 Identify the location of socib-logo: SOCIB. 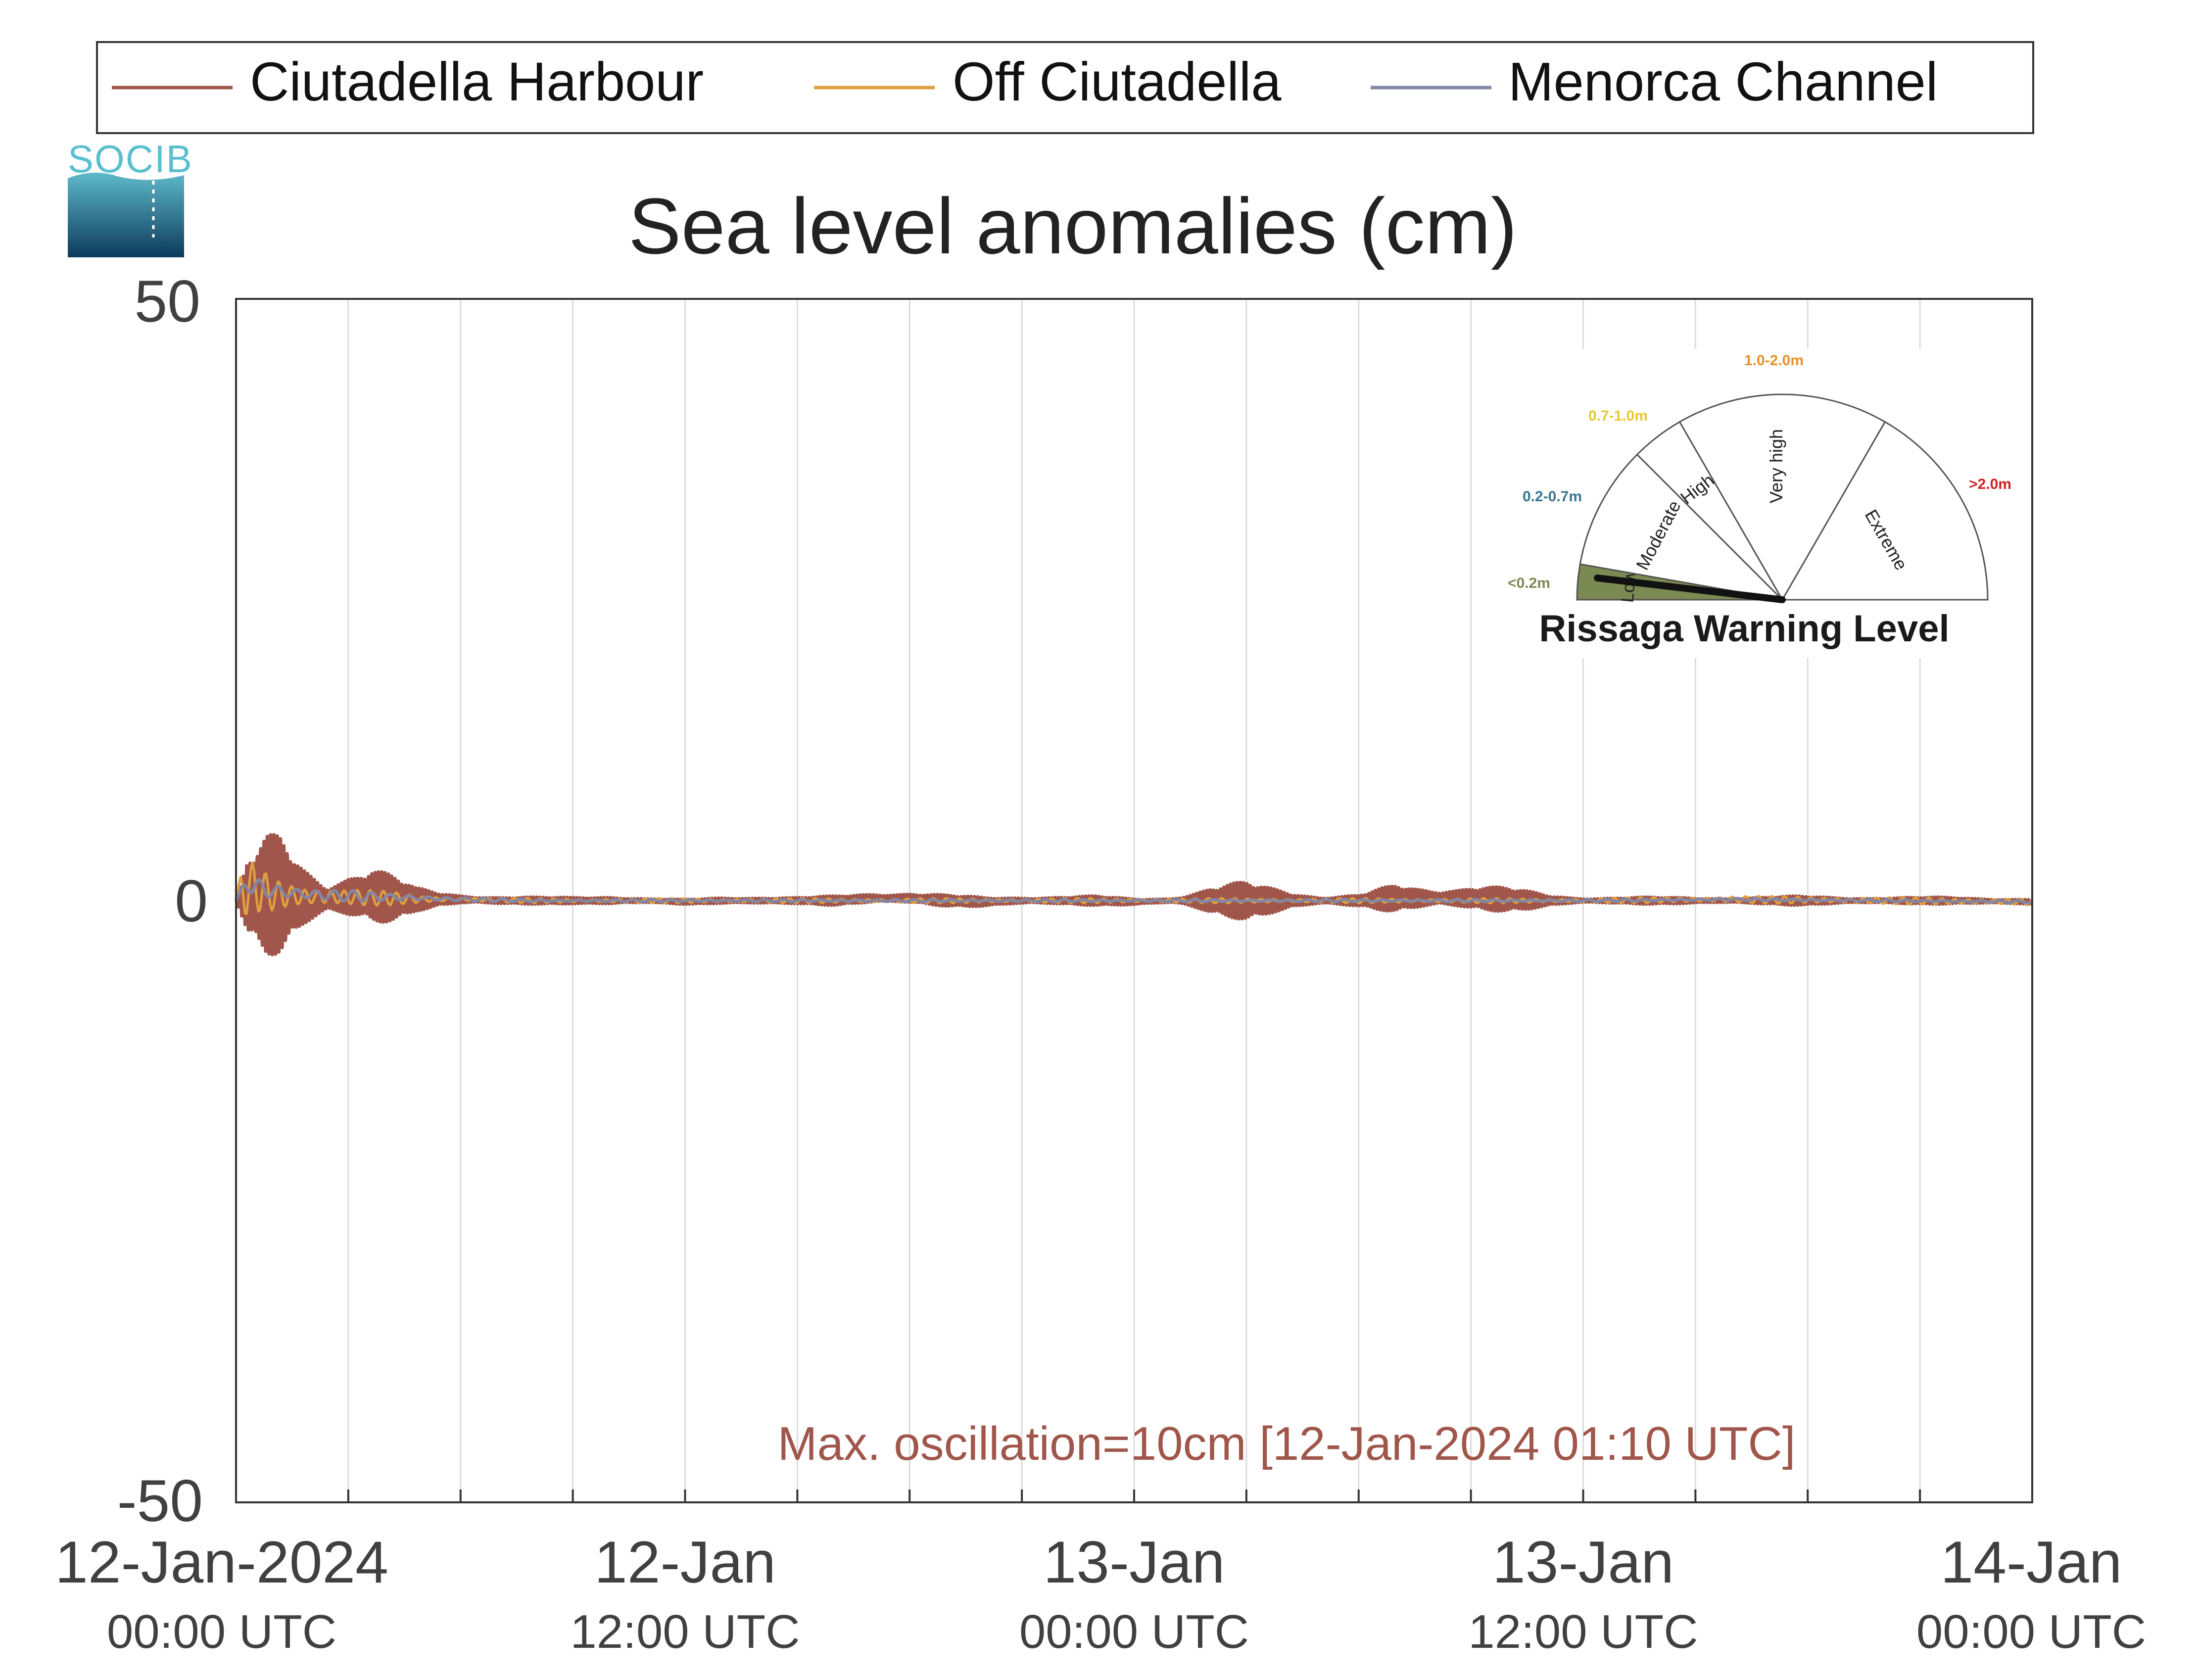
(130, 197).